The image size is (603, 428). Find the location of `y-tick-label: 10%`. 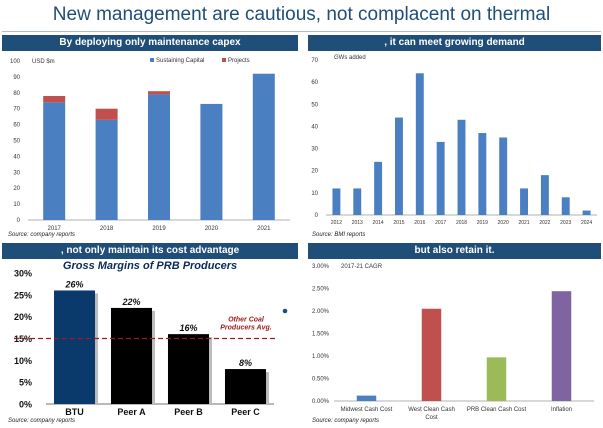

y-tick-label: 10% is located at coordinates (23, 361).